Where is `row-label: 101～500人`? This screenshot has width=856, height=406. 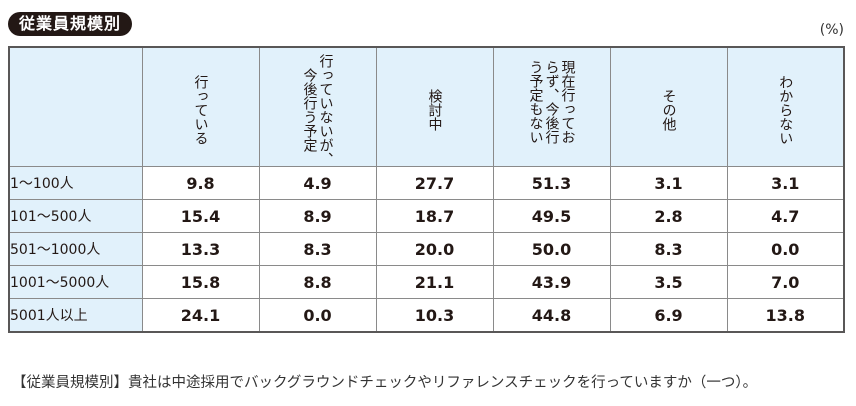 row-label: 101～500人 is located at coordinates (75, 216).